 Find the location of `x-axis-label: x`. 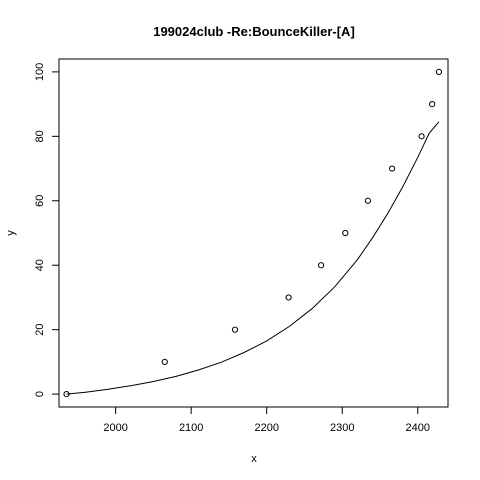

x-axis-label: x is located at coordinates (254, 459).